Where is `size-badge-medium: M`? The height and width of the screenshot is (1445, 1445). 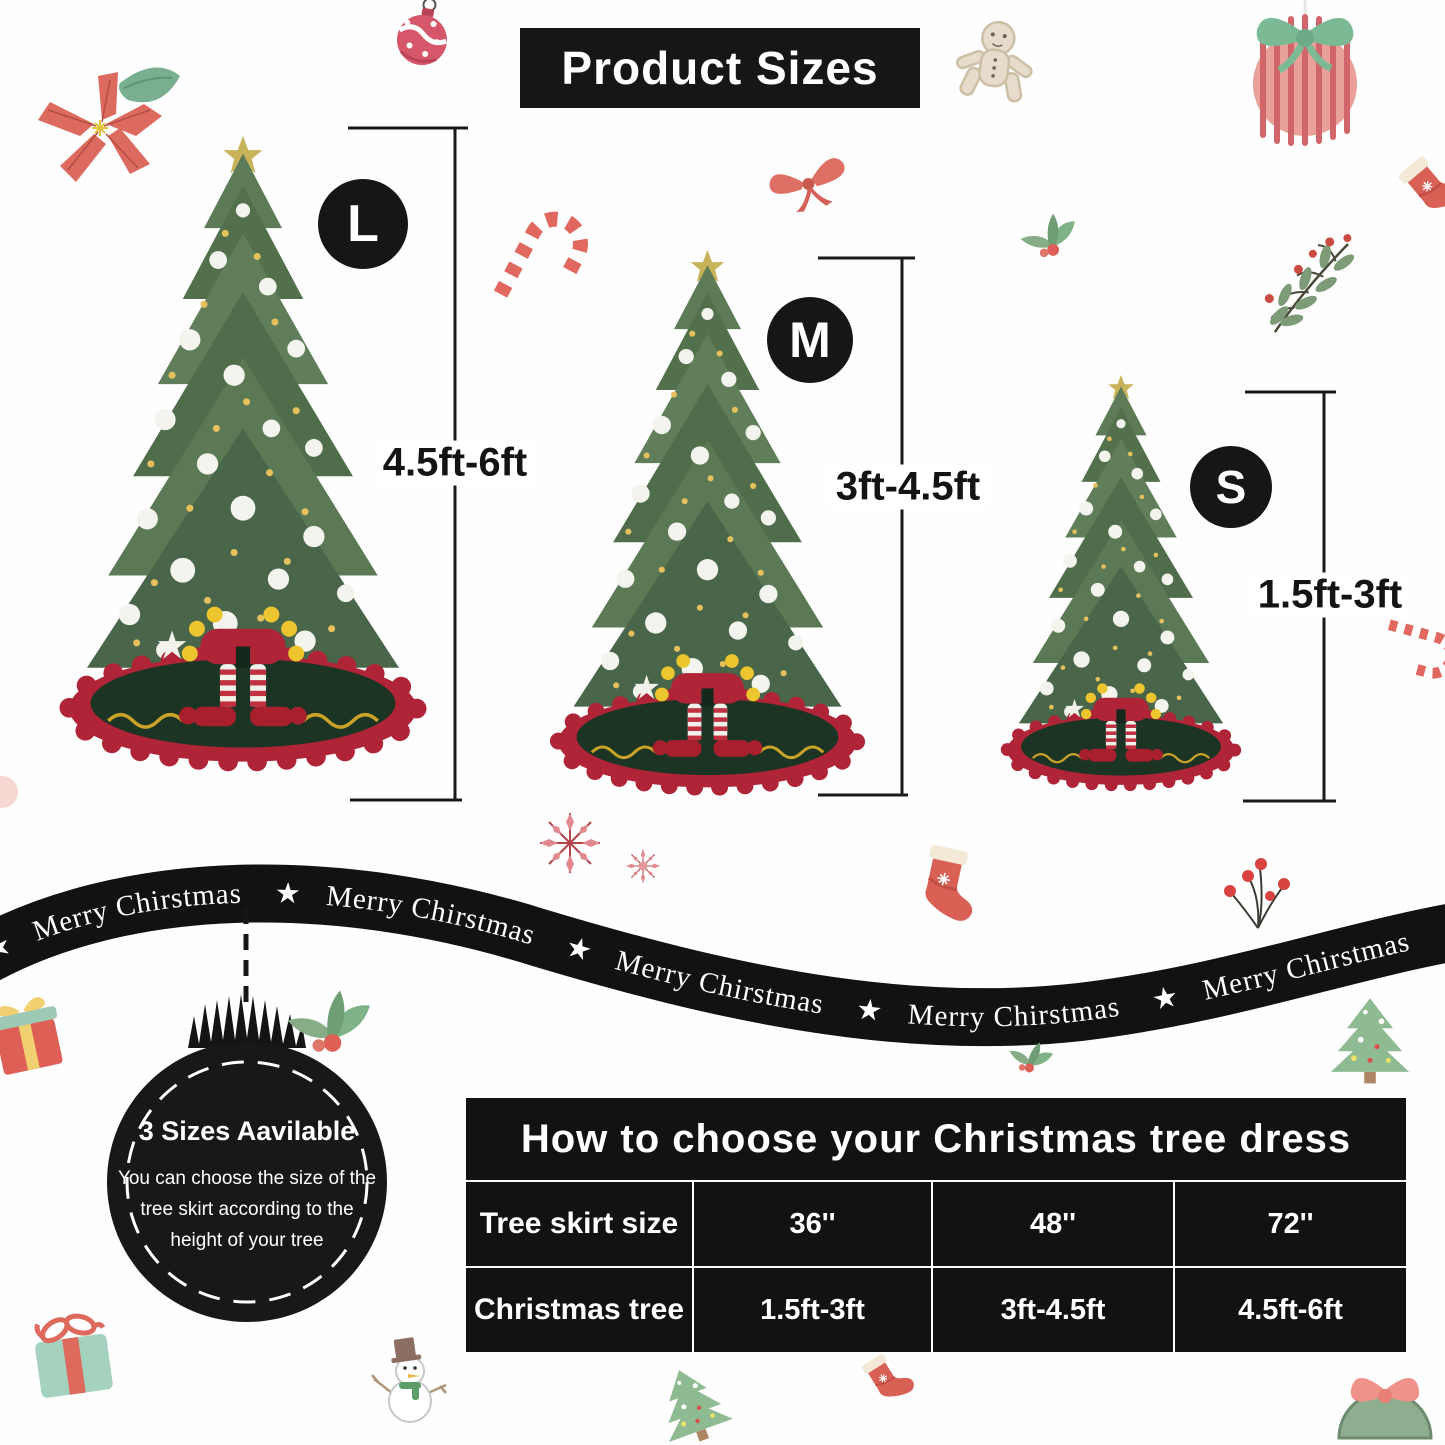
size-badge-medium: M is located at coordinates (810, 340).